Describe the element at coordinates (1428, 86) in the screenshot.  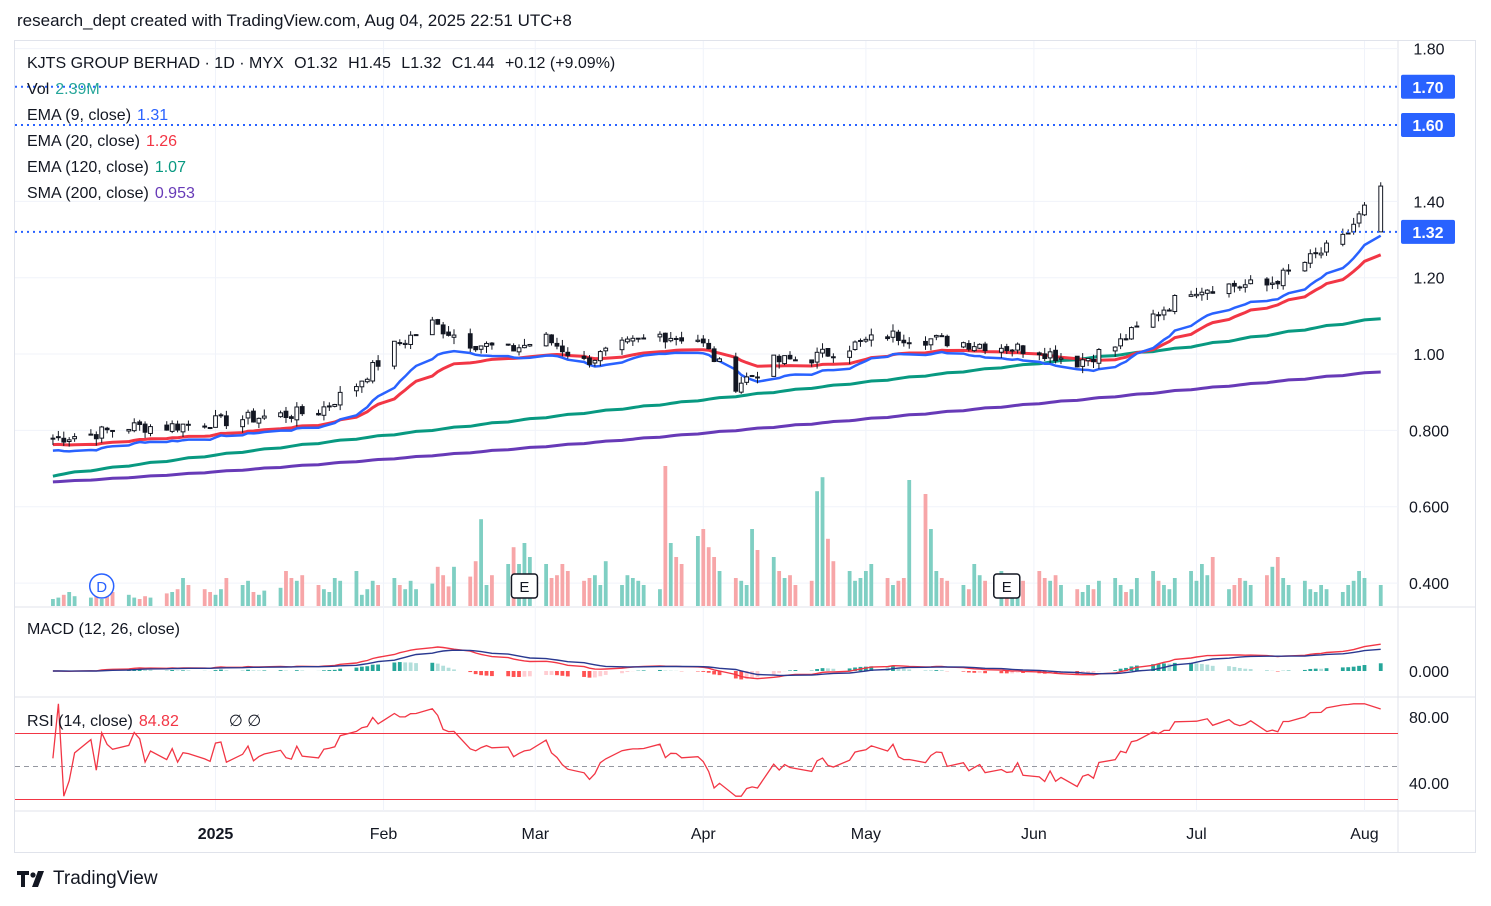
I see `level-label: 1.70` at that location.